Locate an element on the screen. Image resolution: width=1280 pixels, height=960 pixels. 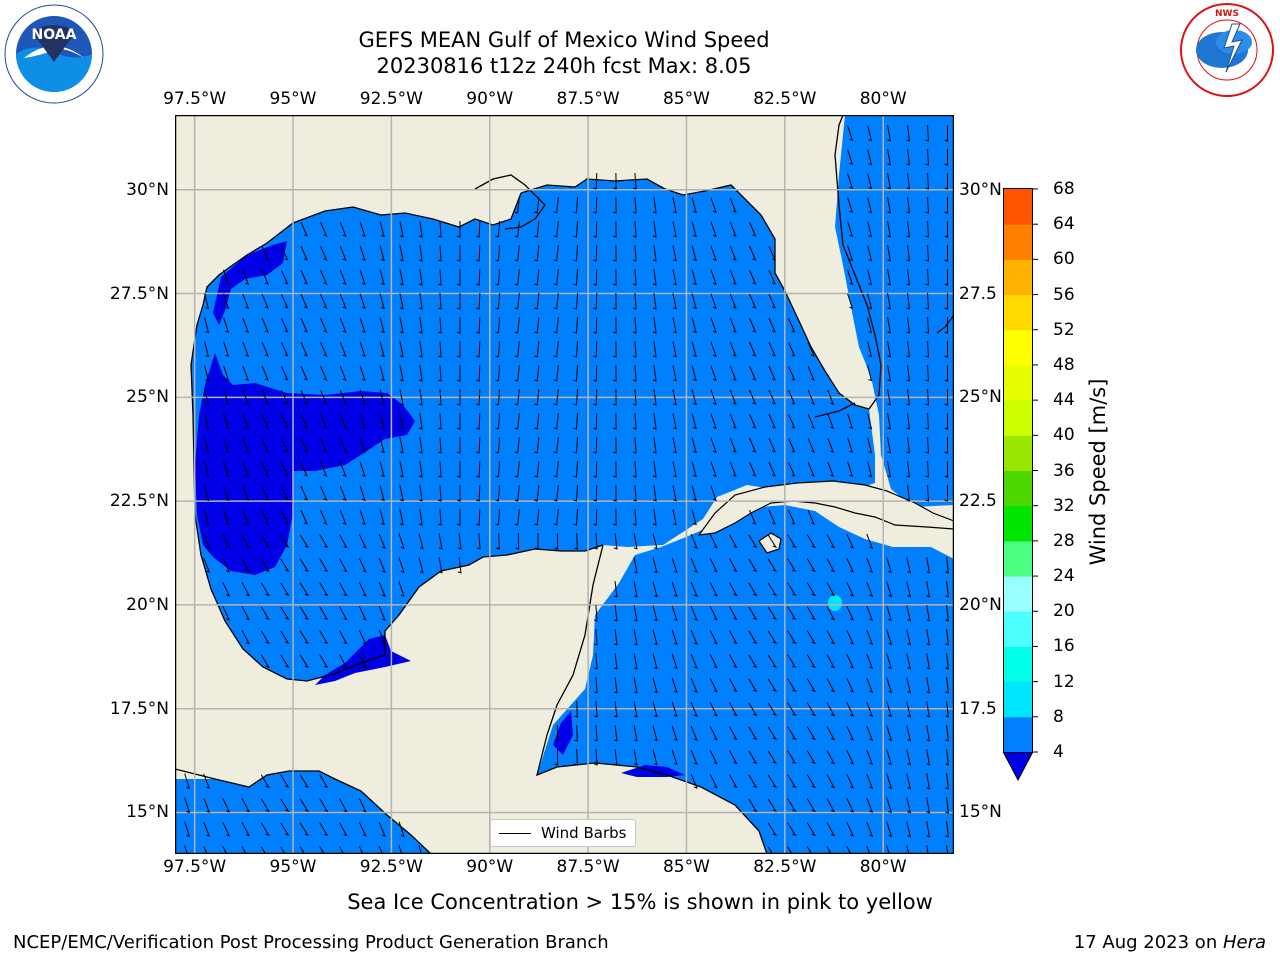
left-lat-tick: 25°N is located at coordinates (147, 397).